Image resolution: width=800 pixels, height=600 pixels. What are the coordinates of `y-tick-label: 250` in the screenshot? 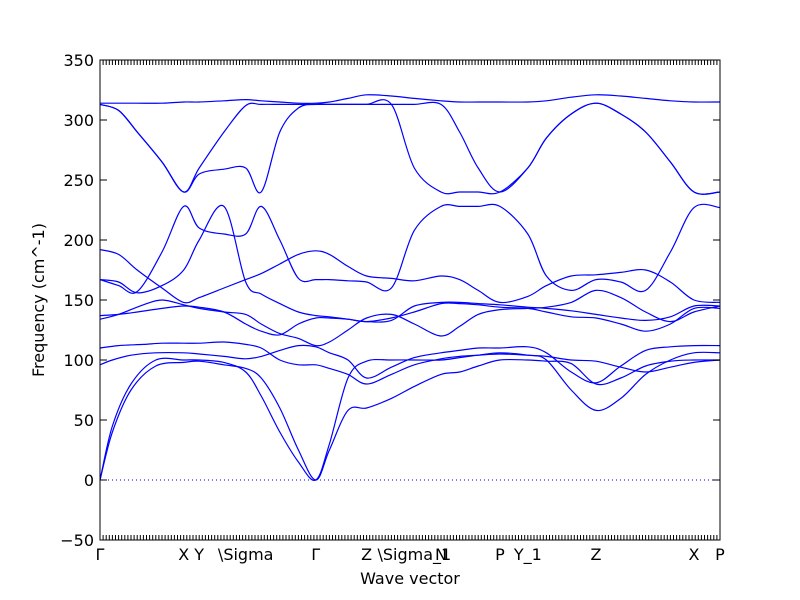 It's located at (78, 180).